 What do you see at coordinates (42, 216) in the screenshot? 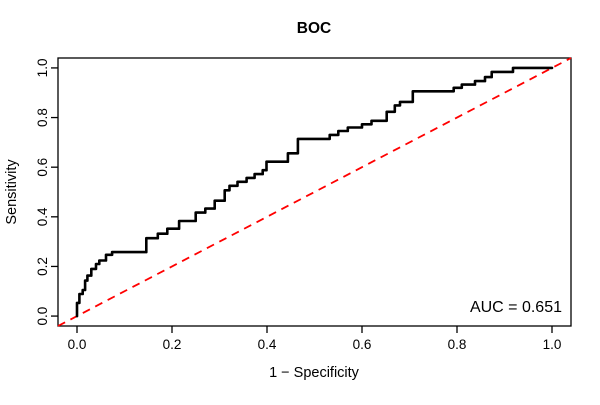
I see `y-tick-label: 0.4` at bounding box center [42, 216].